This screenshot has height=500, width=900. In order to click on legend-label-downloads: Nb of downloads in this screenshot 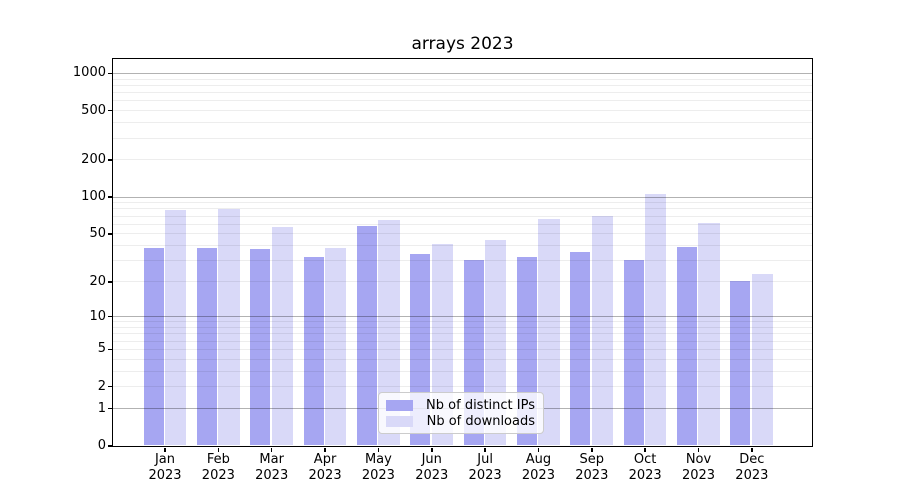, I will do `click(480, 421)`.